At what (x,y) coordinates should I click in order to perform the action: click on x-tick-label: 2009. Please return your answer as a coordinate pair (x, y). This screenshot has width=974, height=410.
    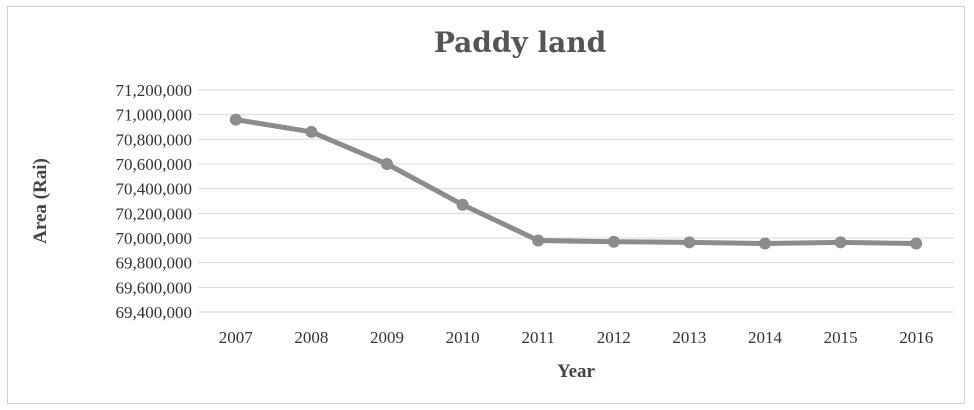
    Looking at the image, I should click on (387, 337).